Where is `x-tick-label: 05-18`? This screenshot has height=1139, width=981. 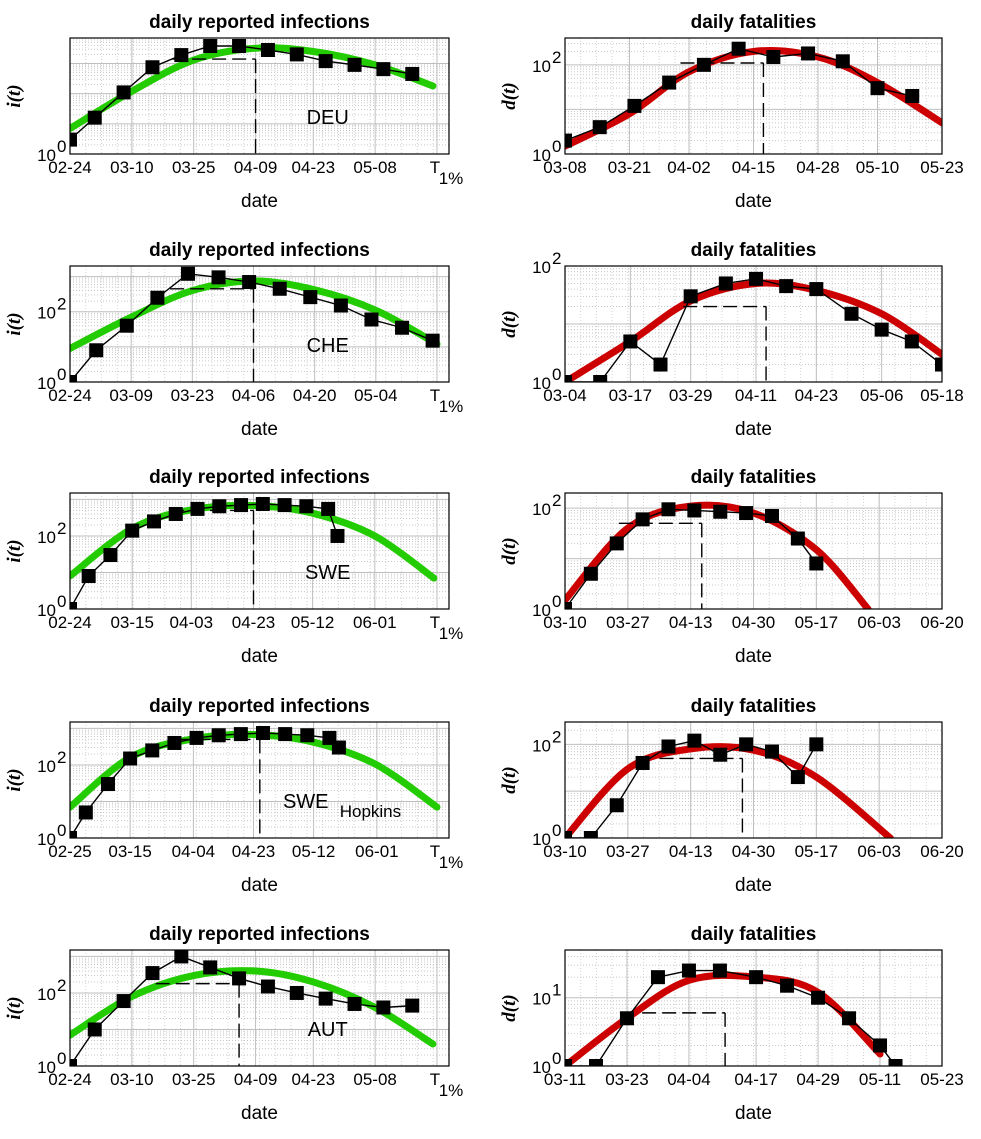 x-tick-label: 05-18 is located at coordinates (941, 395).